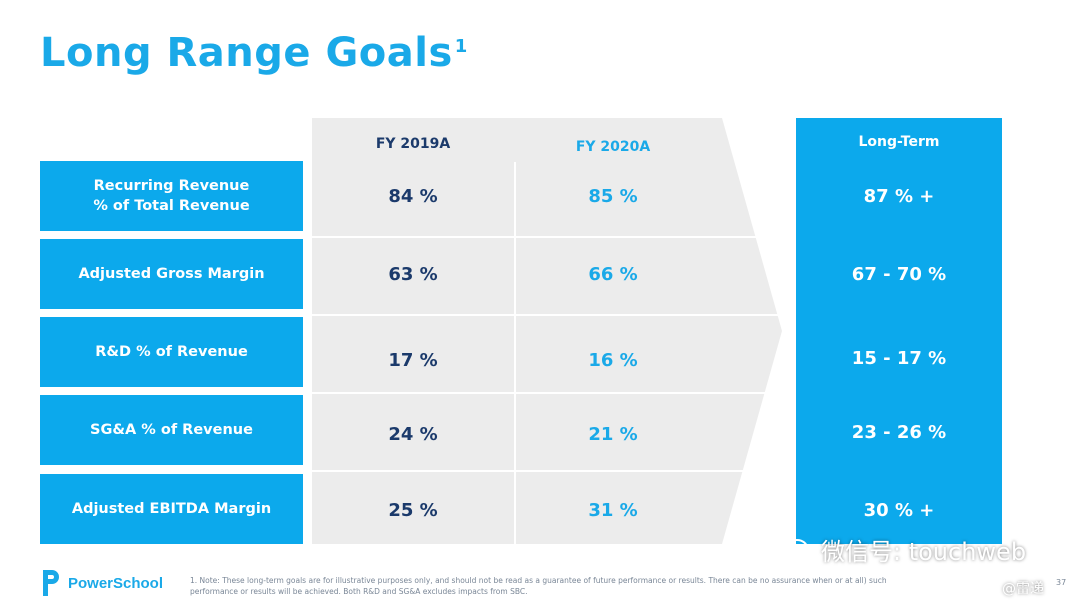 This screenshot has width=1080, height=612. What do you see at coordinates (613, 196) in the screenshot?
I see `cell-fy2020-recurring-revenue: 85 %` at bounding box center [613, 196].